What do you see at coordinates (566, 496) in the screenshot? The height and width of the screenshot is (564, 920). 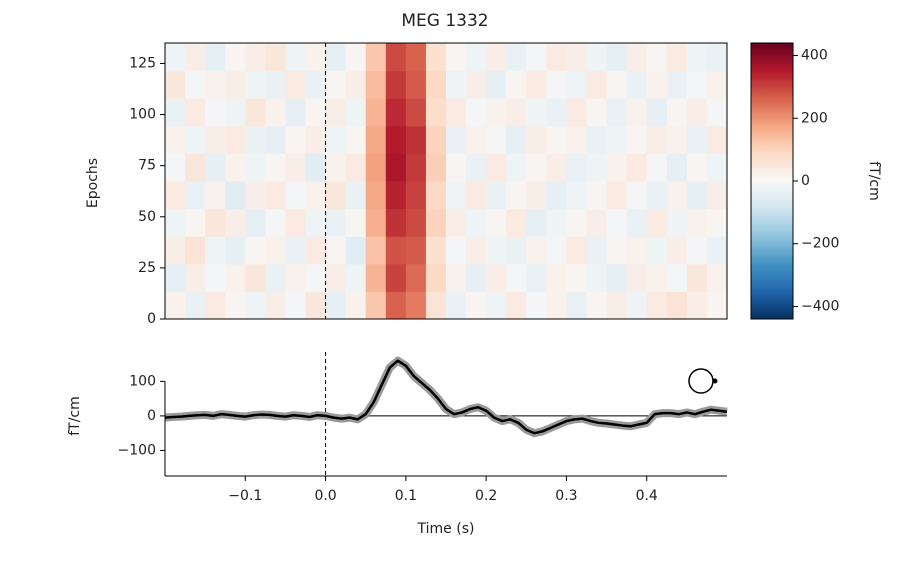 I see `x-tick-label: 0.3` at bounding box center [566, 496].